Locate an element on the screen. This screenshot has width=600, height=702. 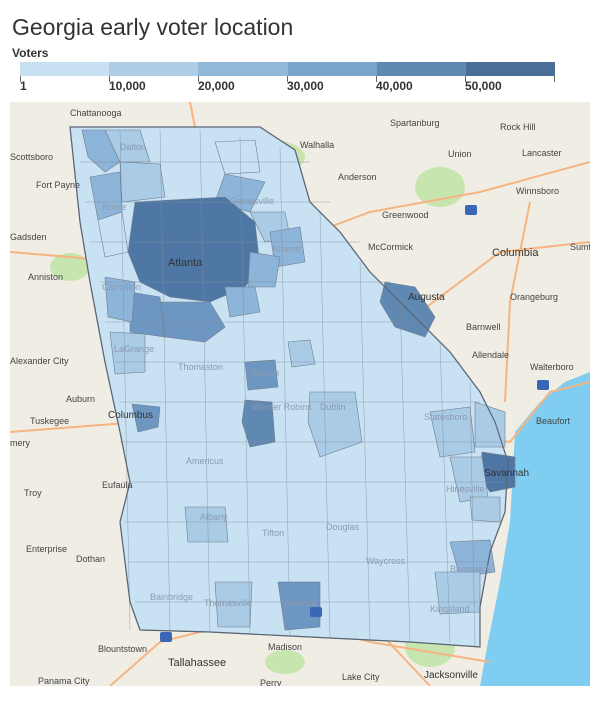
label-thomasville: Thomasville is located at coordinates (228, 603).